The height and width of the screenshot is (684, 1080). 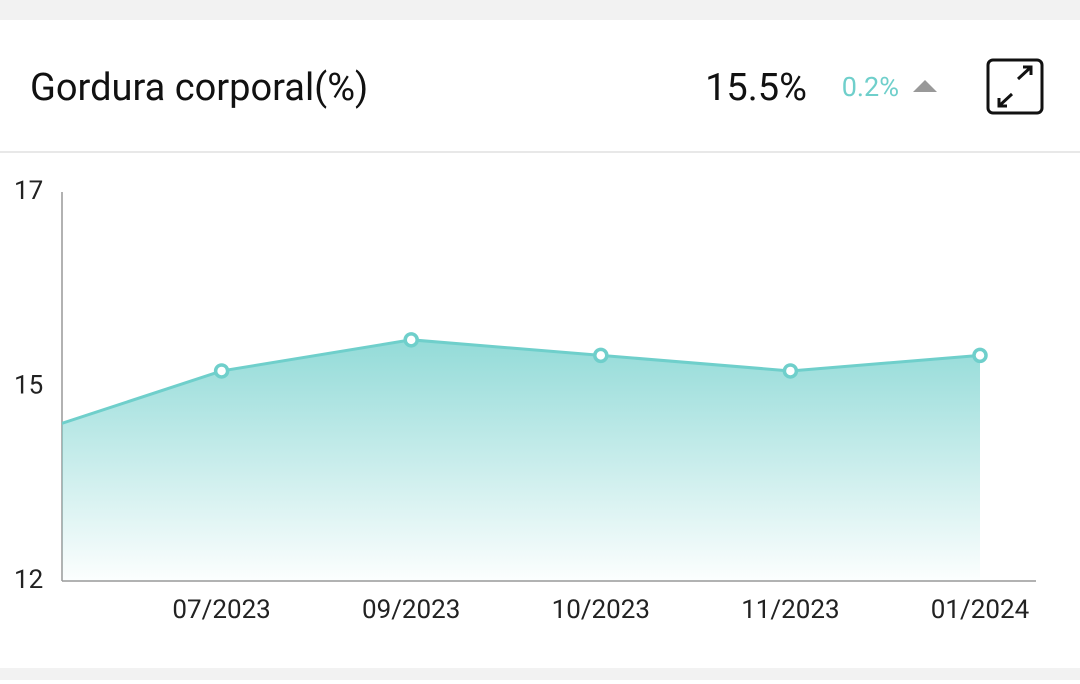 I want to click on card-title: Gordura corporal(%), so click(x=199, y=88).